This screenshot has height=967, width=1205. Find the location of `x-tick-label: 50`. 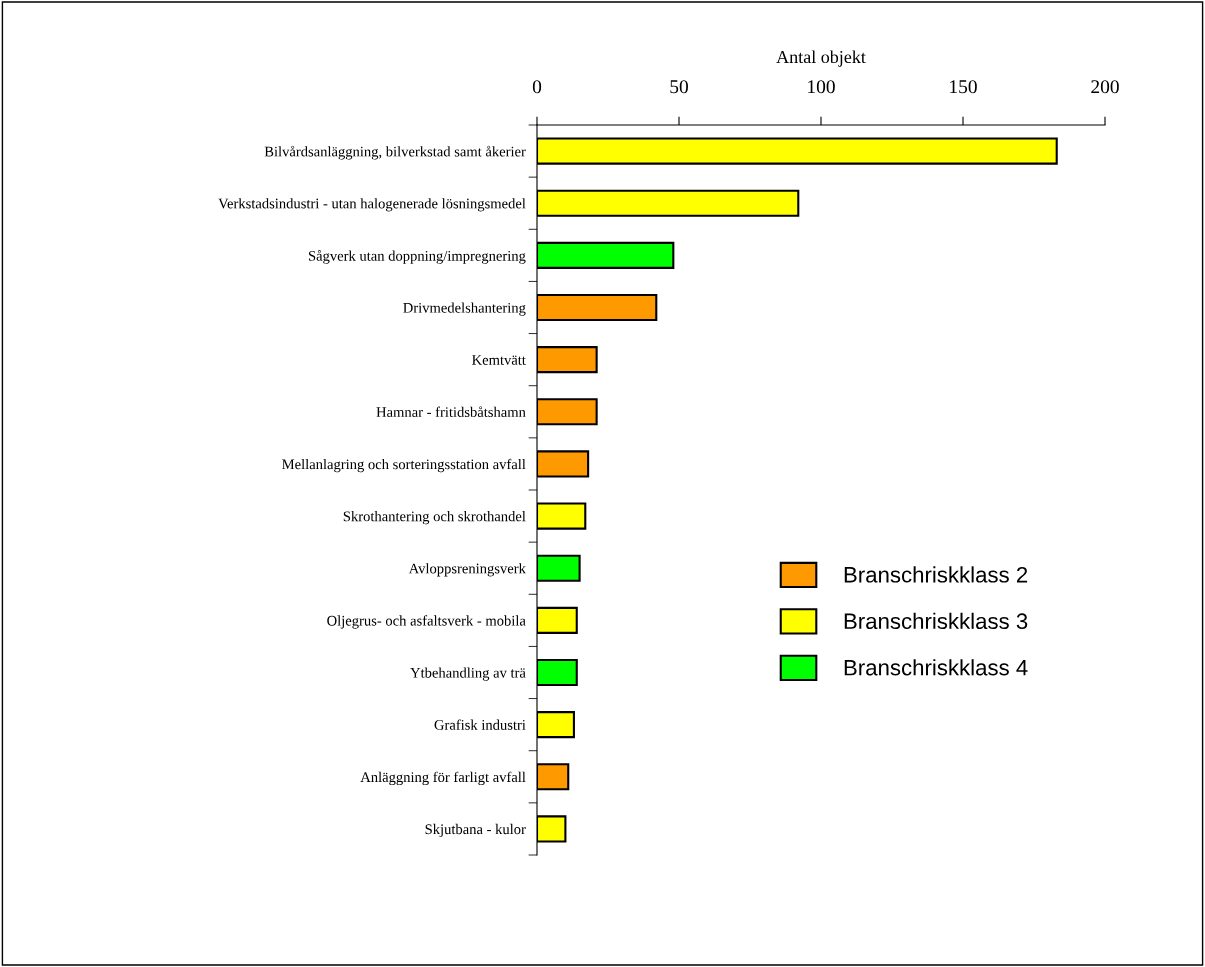

x-tick-label: 50 is located at coordinates (679, 87).